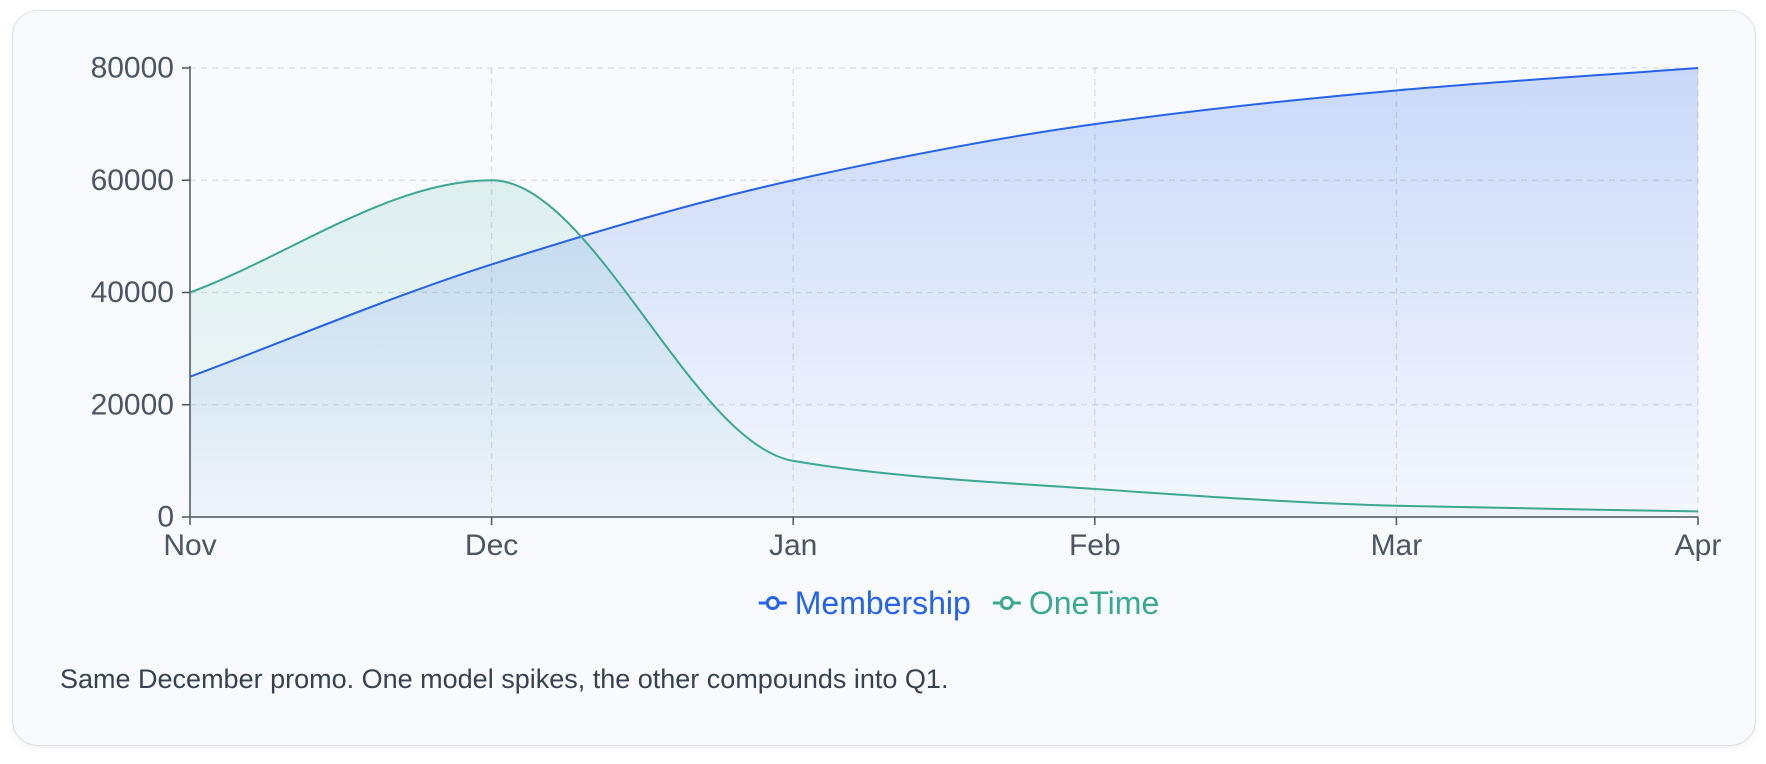 This screenshot has width=1766, height=764. Describe the element at coordinates (132, 68) in the screenshot. I see `y-tick-label: 80000` at that location.